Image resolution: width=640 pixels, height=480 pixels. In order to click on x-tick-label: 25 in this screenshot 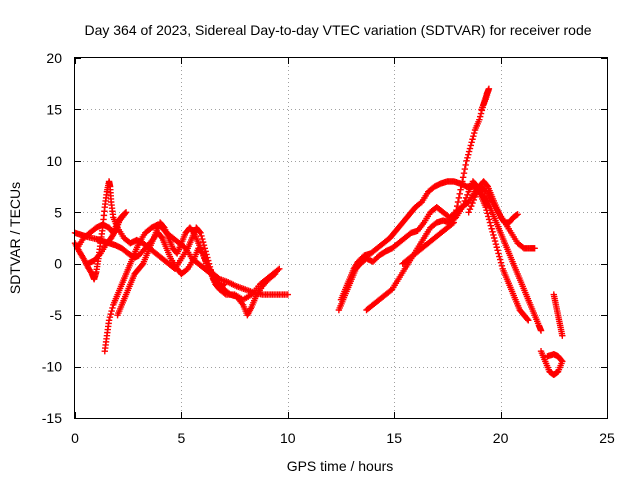, I will do `click(607, 438)`.